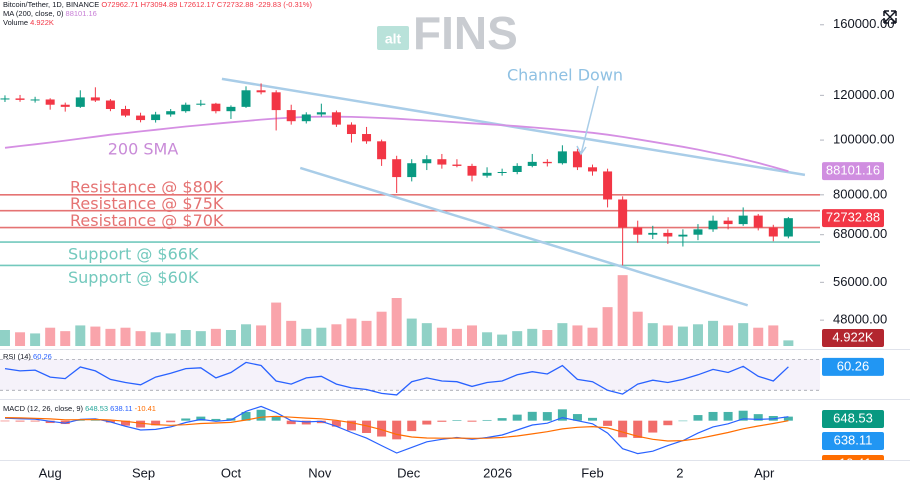  Describe the element at coordinates (33, 13) in the screenshot. I see `ma-name: MA (200, close, 0)` at that location.